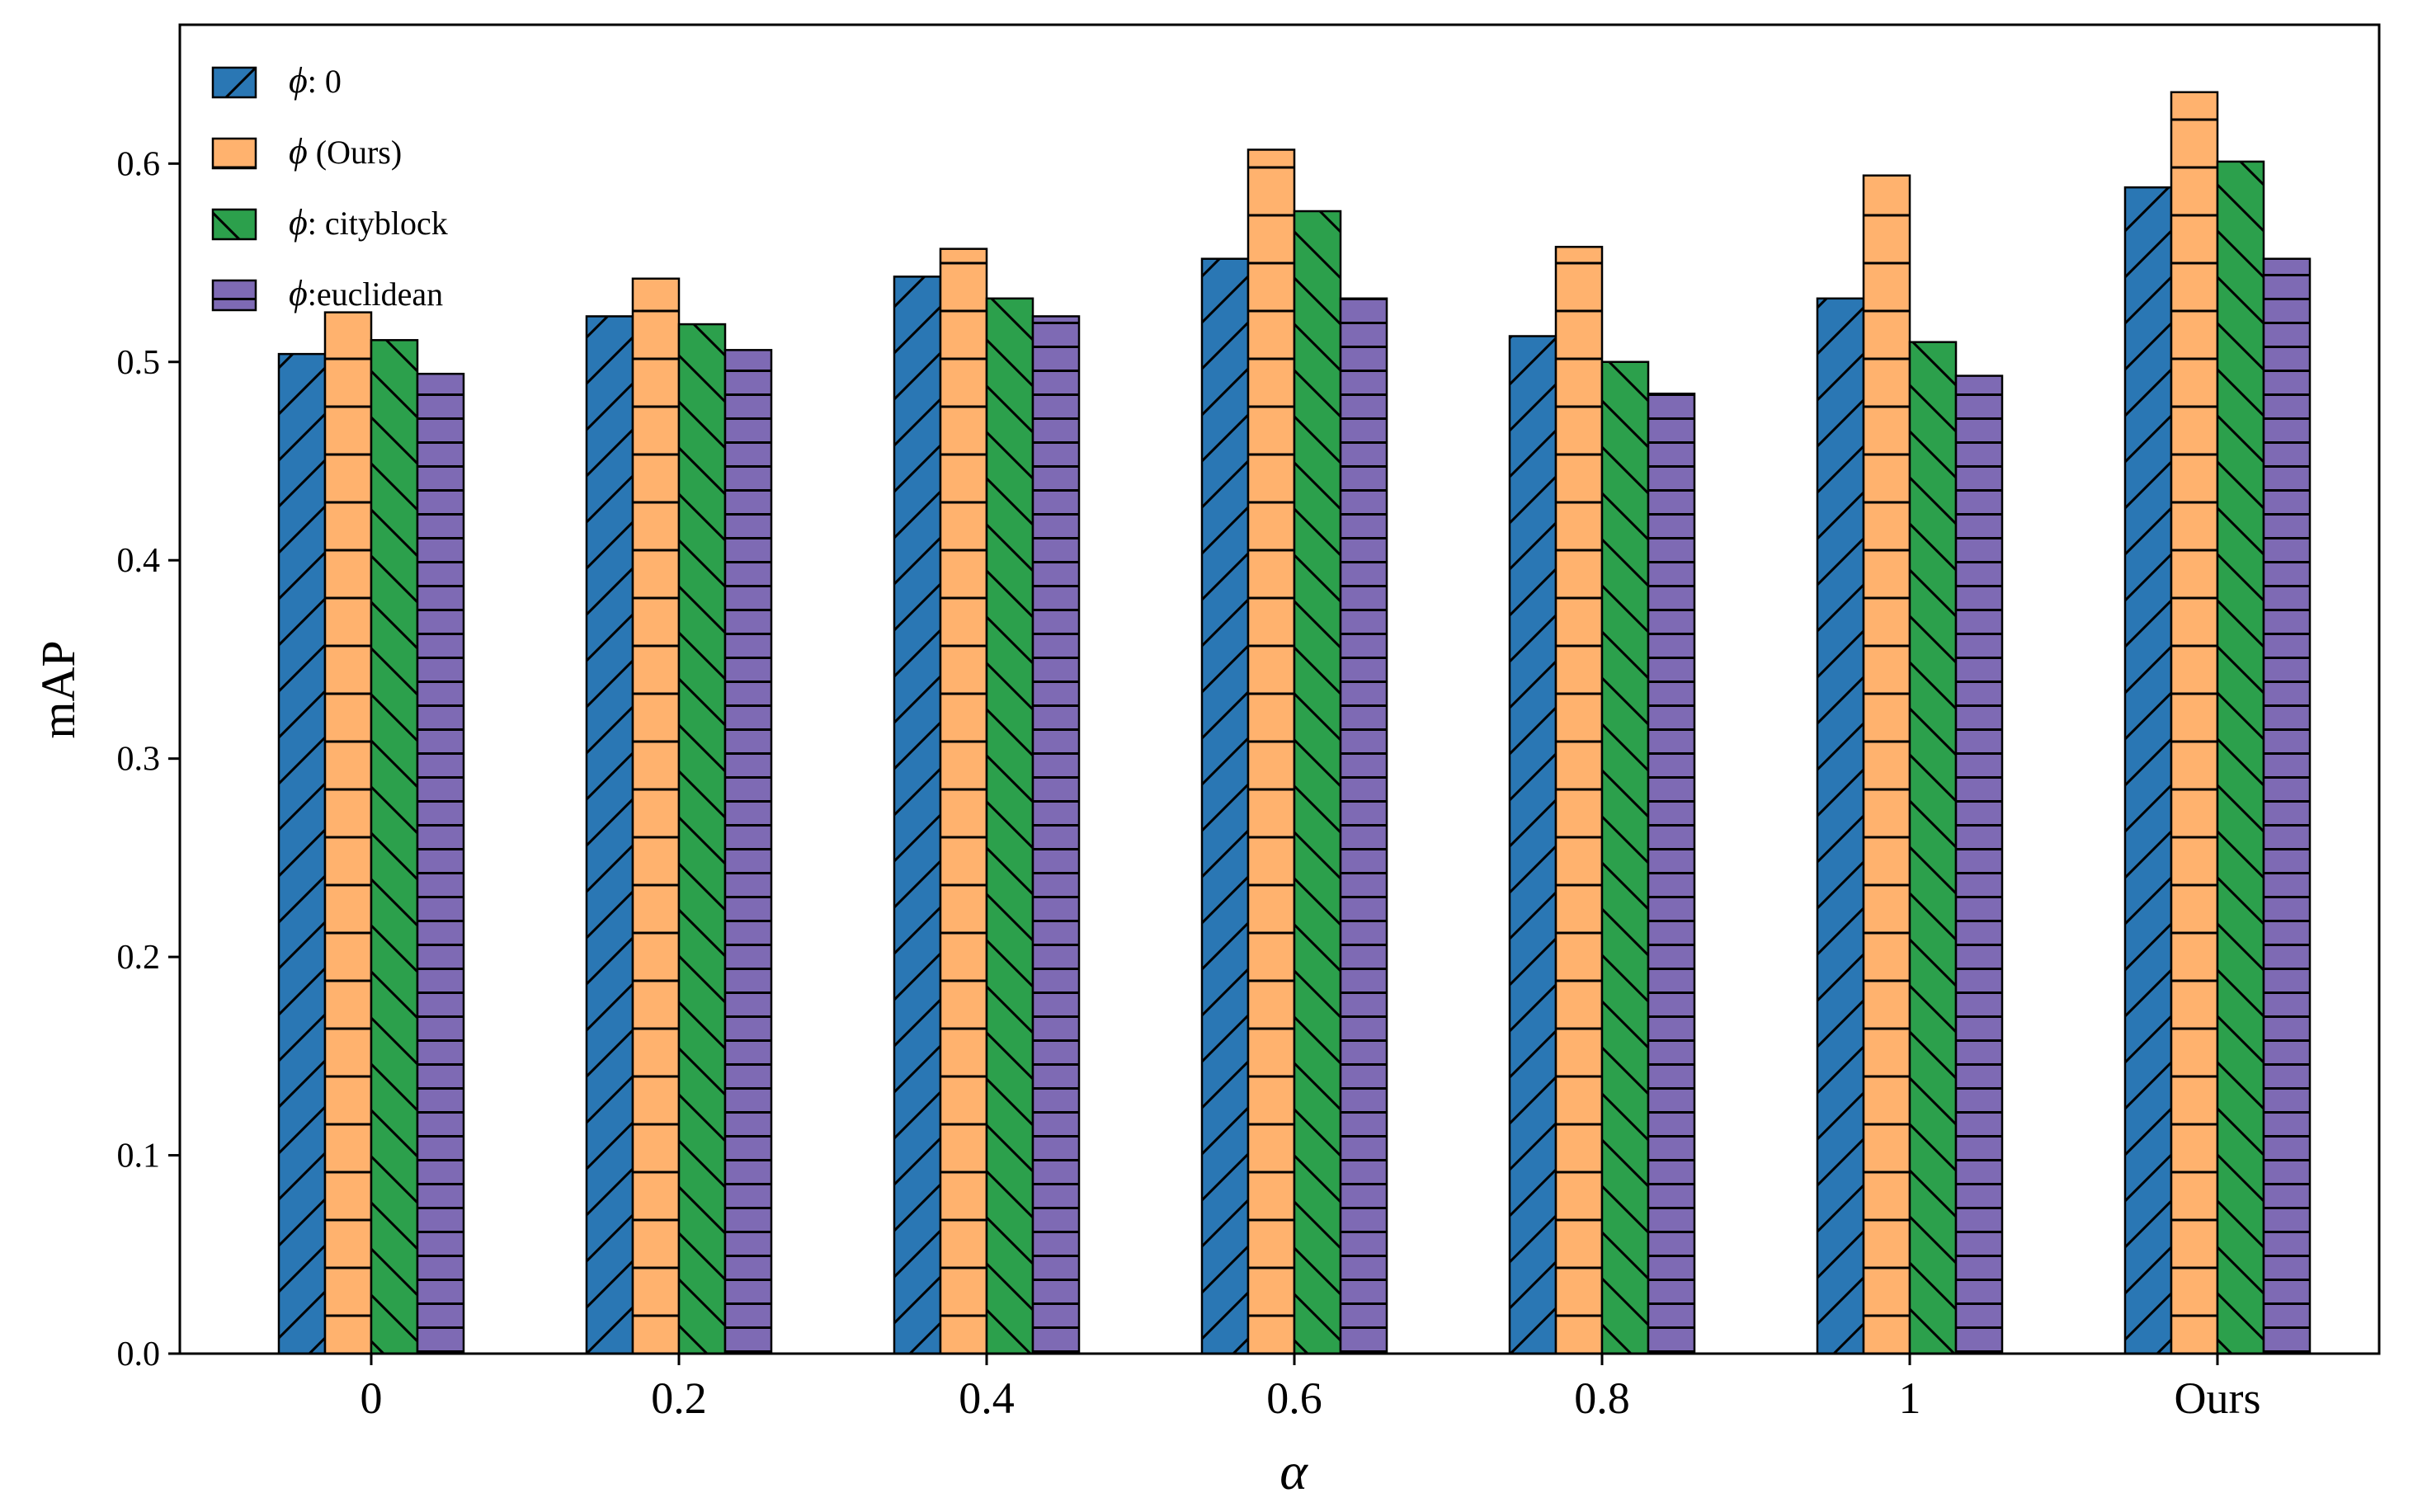 This screenshot has height=1512, width=2427. I want to click on legend-suffix: (Ours), so click(355, 152).